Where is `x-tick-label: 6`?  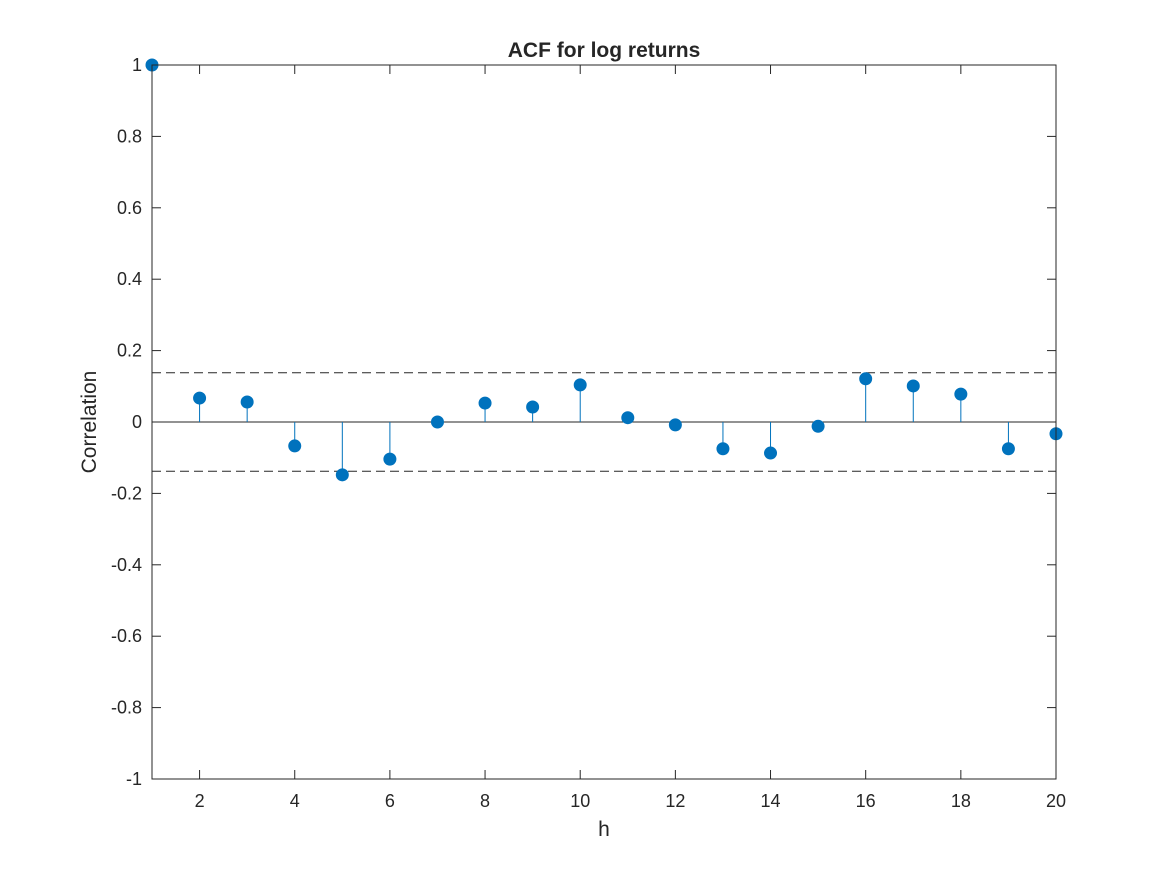
x-tick-label: 6 is located at coordinates (390, 801).